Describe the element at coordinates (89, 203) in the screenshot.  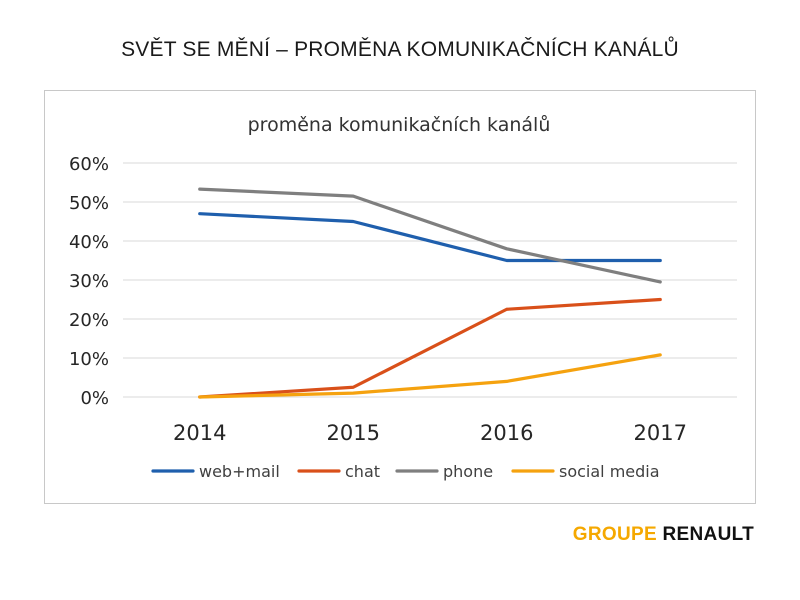
I see `y-tick-label: 50%` at that location.